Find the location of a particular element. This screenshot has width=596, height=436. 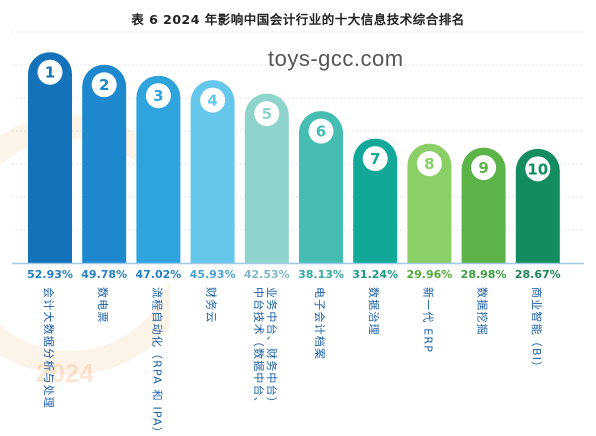

value-label: 45.93% is located at coordinates (213, 274).